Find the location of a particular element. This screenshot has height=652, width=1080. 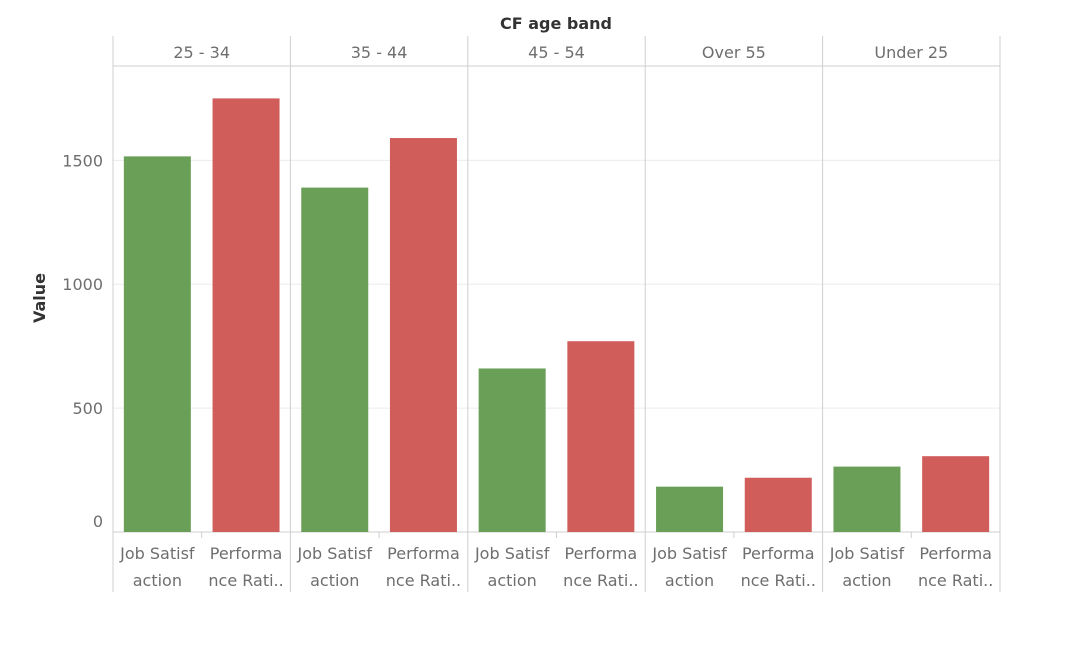

y-tick-label: 0 is located at coordinates (98, 521).